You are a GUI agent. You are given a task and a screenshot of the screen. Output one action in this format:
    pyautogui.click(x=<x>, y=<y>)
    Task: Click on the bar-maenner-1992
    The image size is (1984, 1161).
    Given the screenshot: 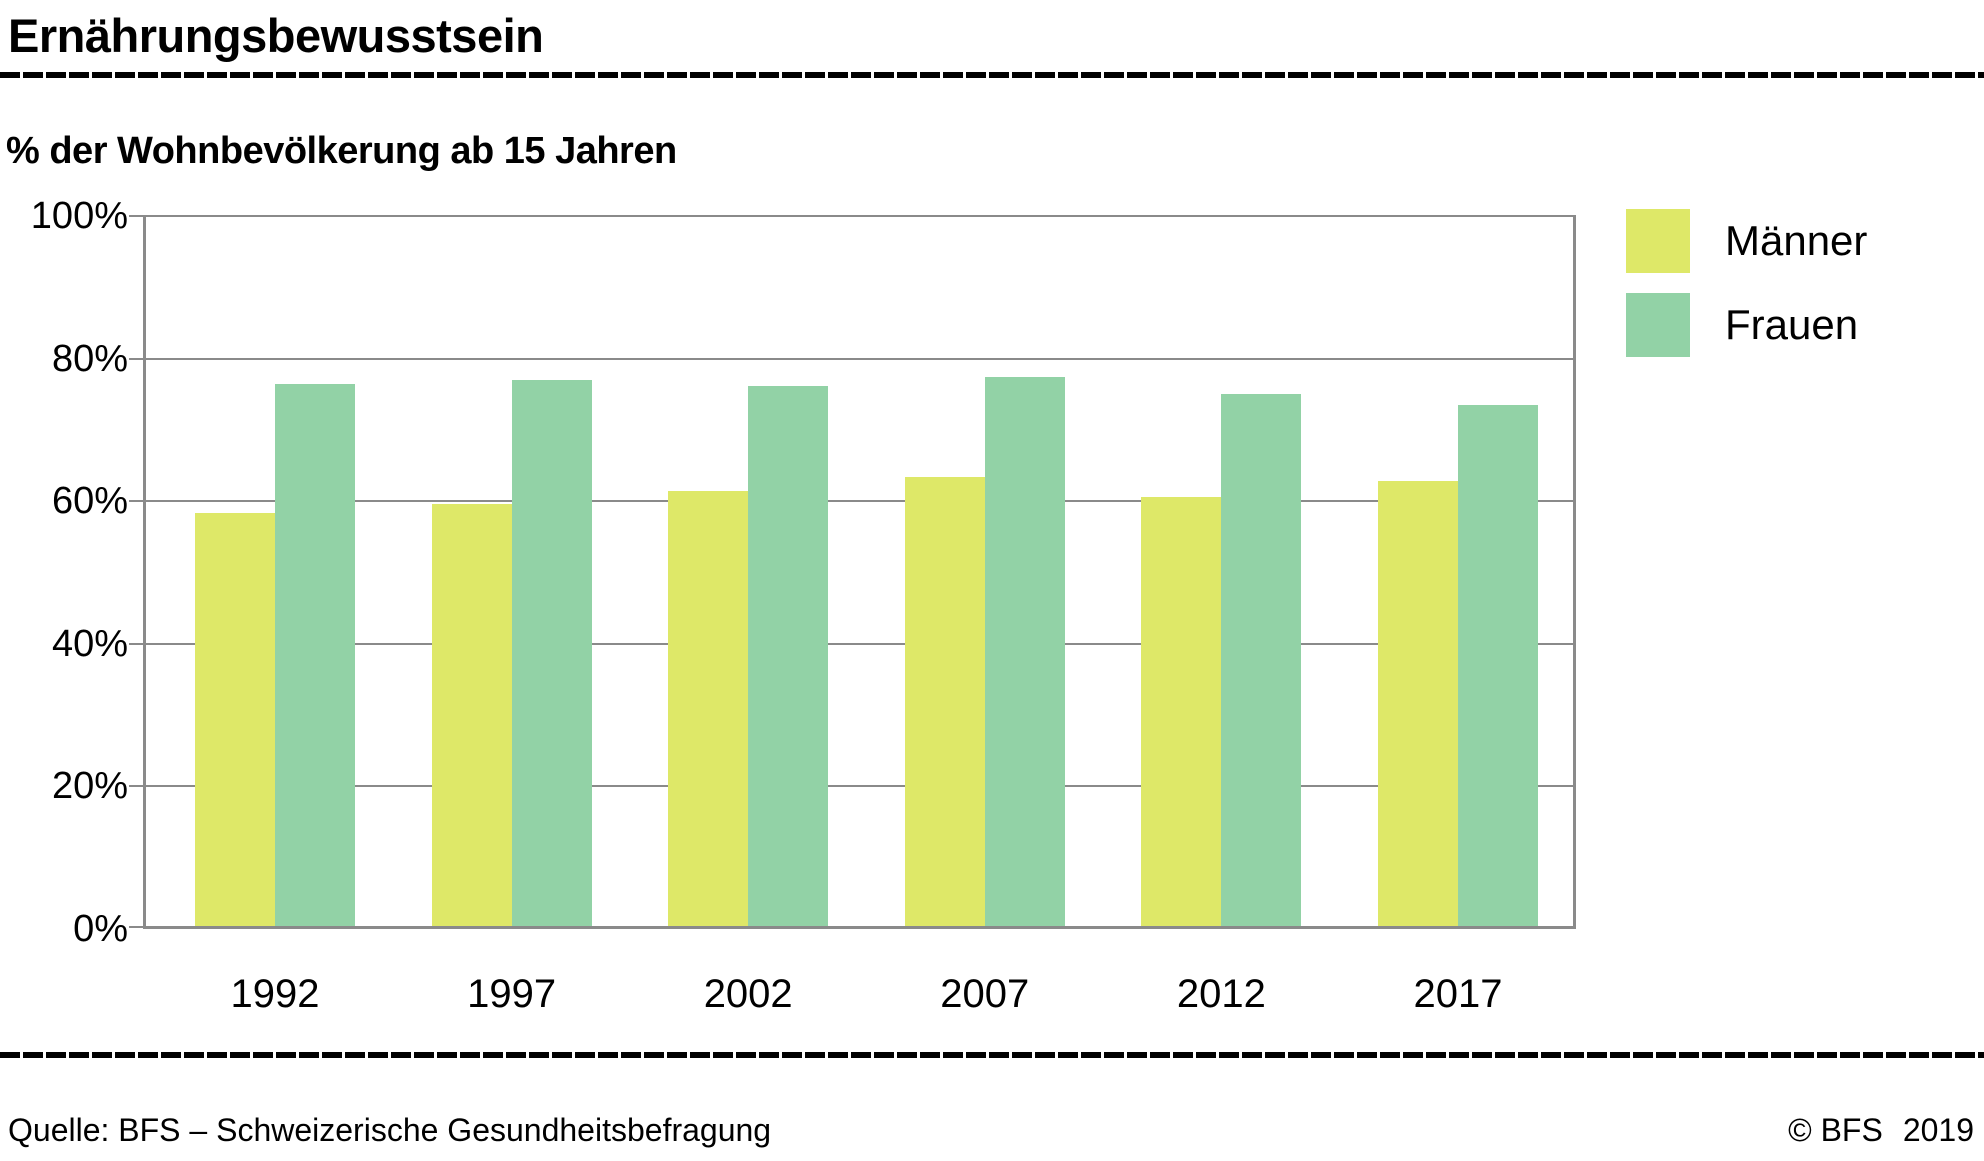 What is the action you would take?
    pyautogui.click(x=235, y=720)
    